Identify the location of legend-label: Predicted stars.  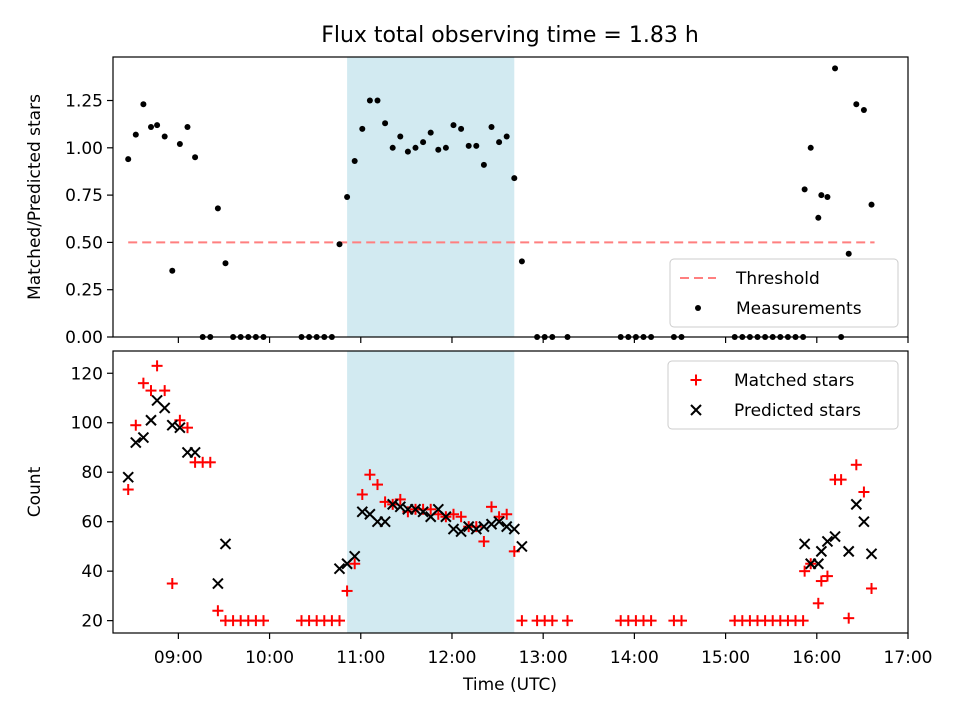
(797, 411).